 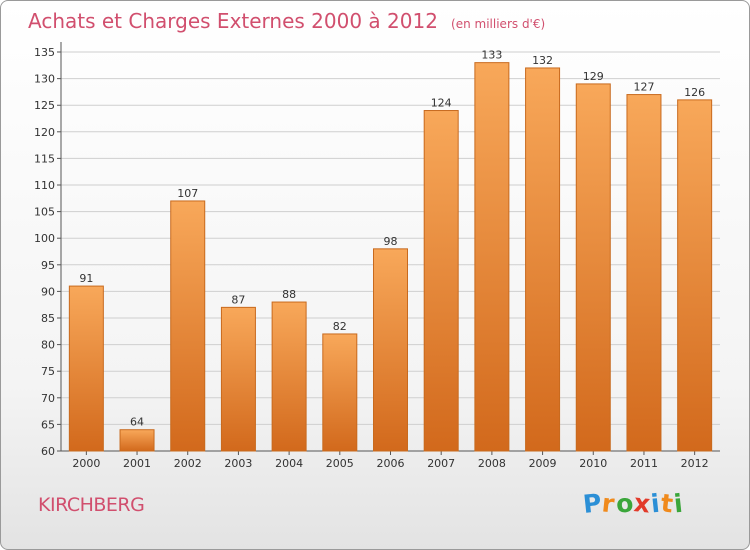 I want to click on x-tick-label-2008: 2008, so click(x=492, y=463).